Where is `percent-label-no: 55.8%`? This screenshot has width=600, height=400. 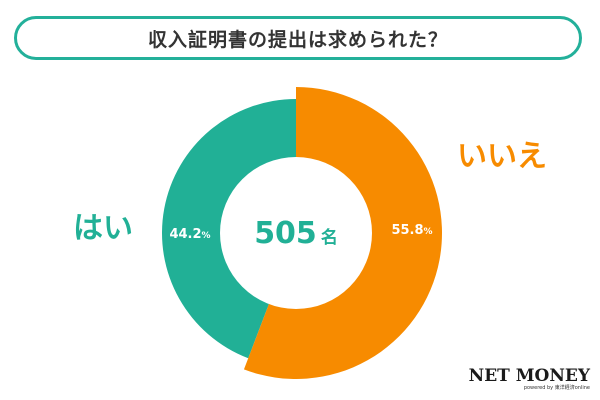
percent-label-no: 55.8% is located at coordinates (411, 230).